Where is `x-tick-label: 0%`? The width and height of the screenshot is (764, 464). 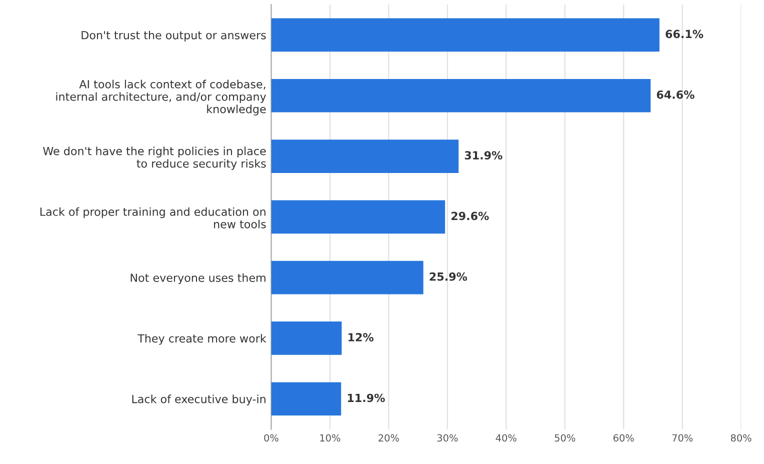 x-tick-label: 0% is located at coordinates (271, 438).